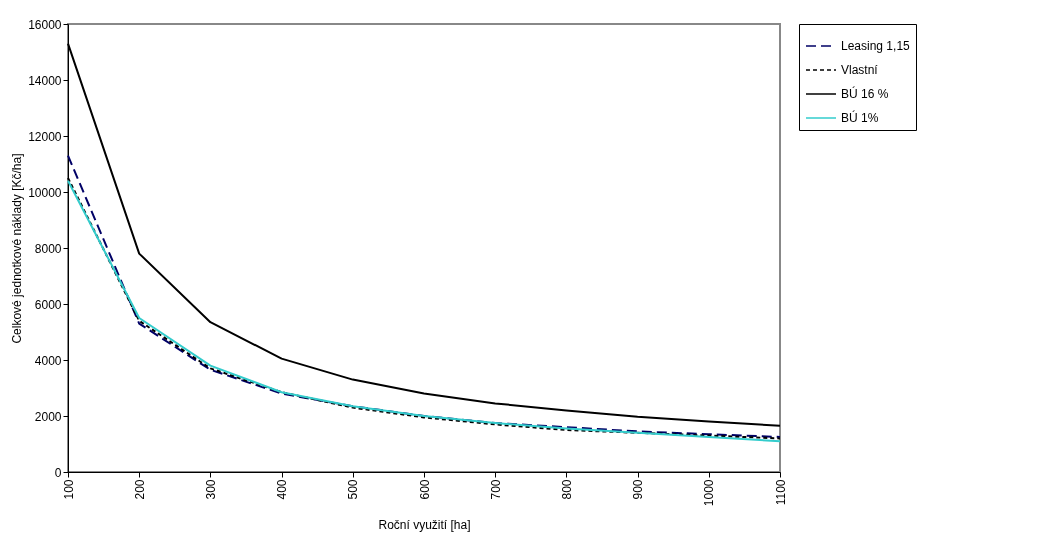  I want to click on legend-label: Vlastní, so click(860, 70).